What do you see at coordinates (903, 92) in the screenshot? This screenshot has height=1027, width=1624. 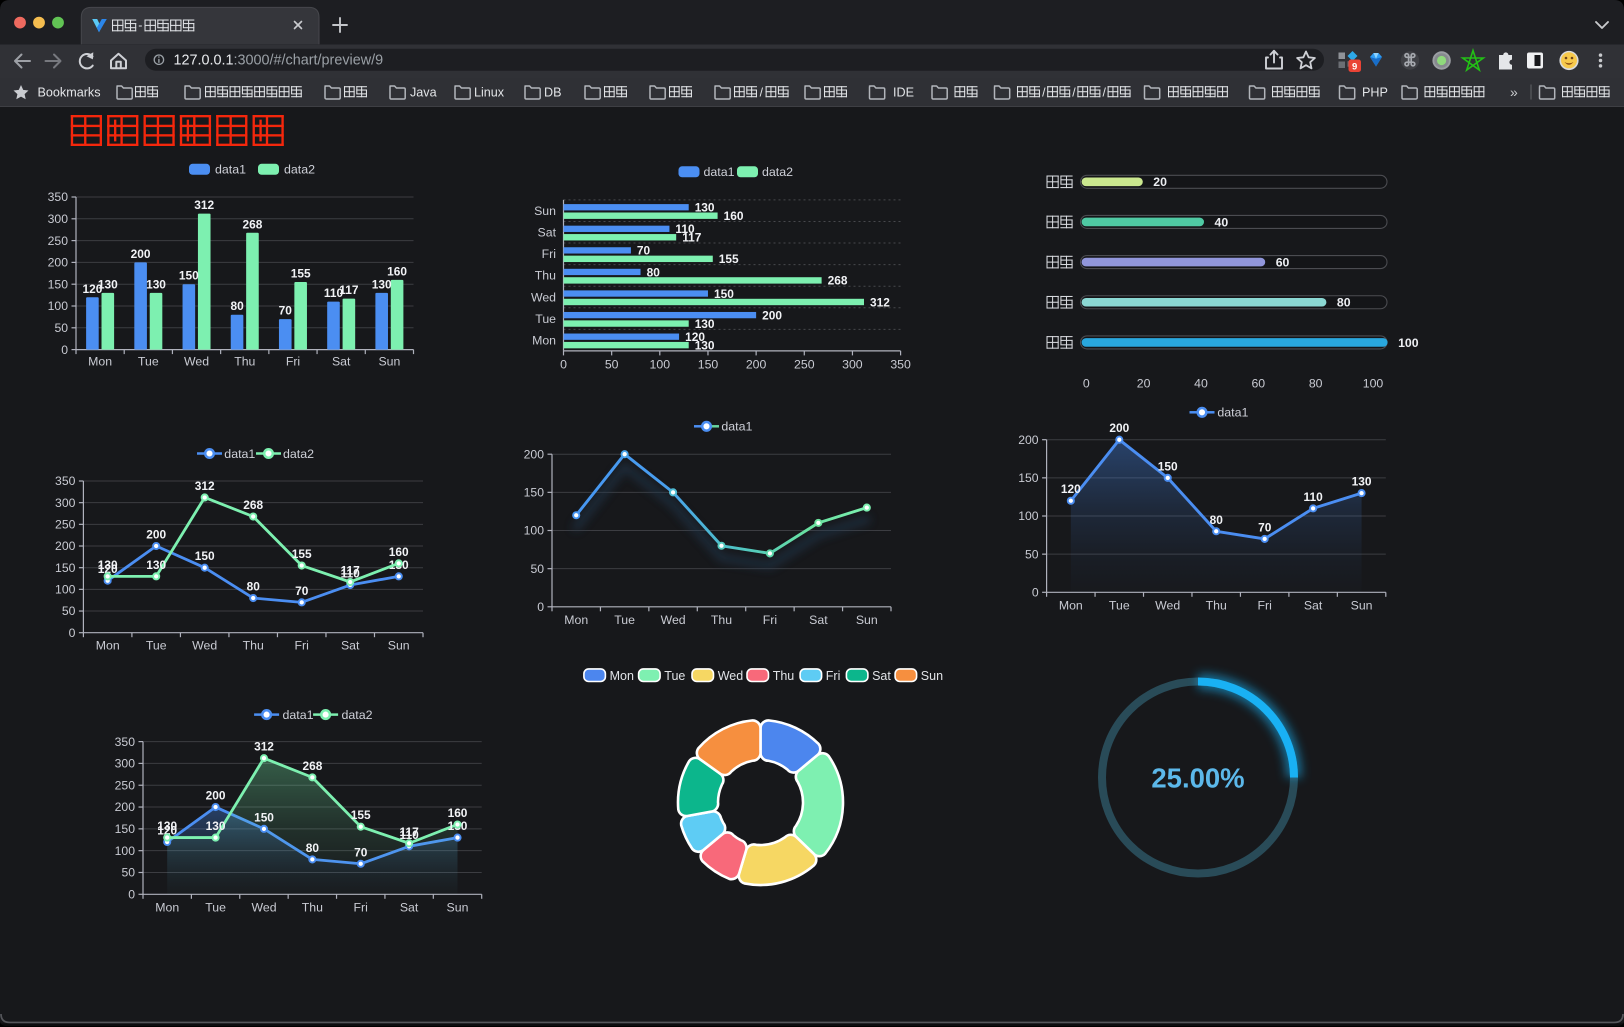 I see `svg-text: IDE` at bounding box center [903, 92].